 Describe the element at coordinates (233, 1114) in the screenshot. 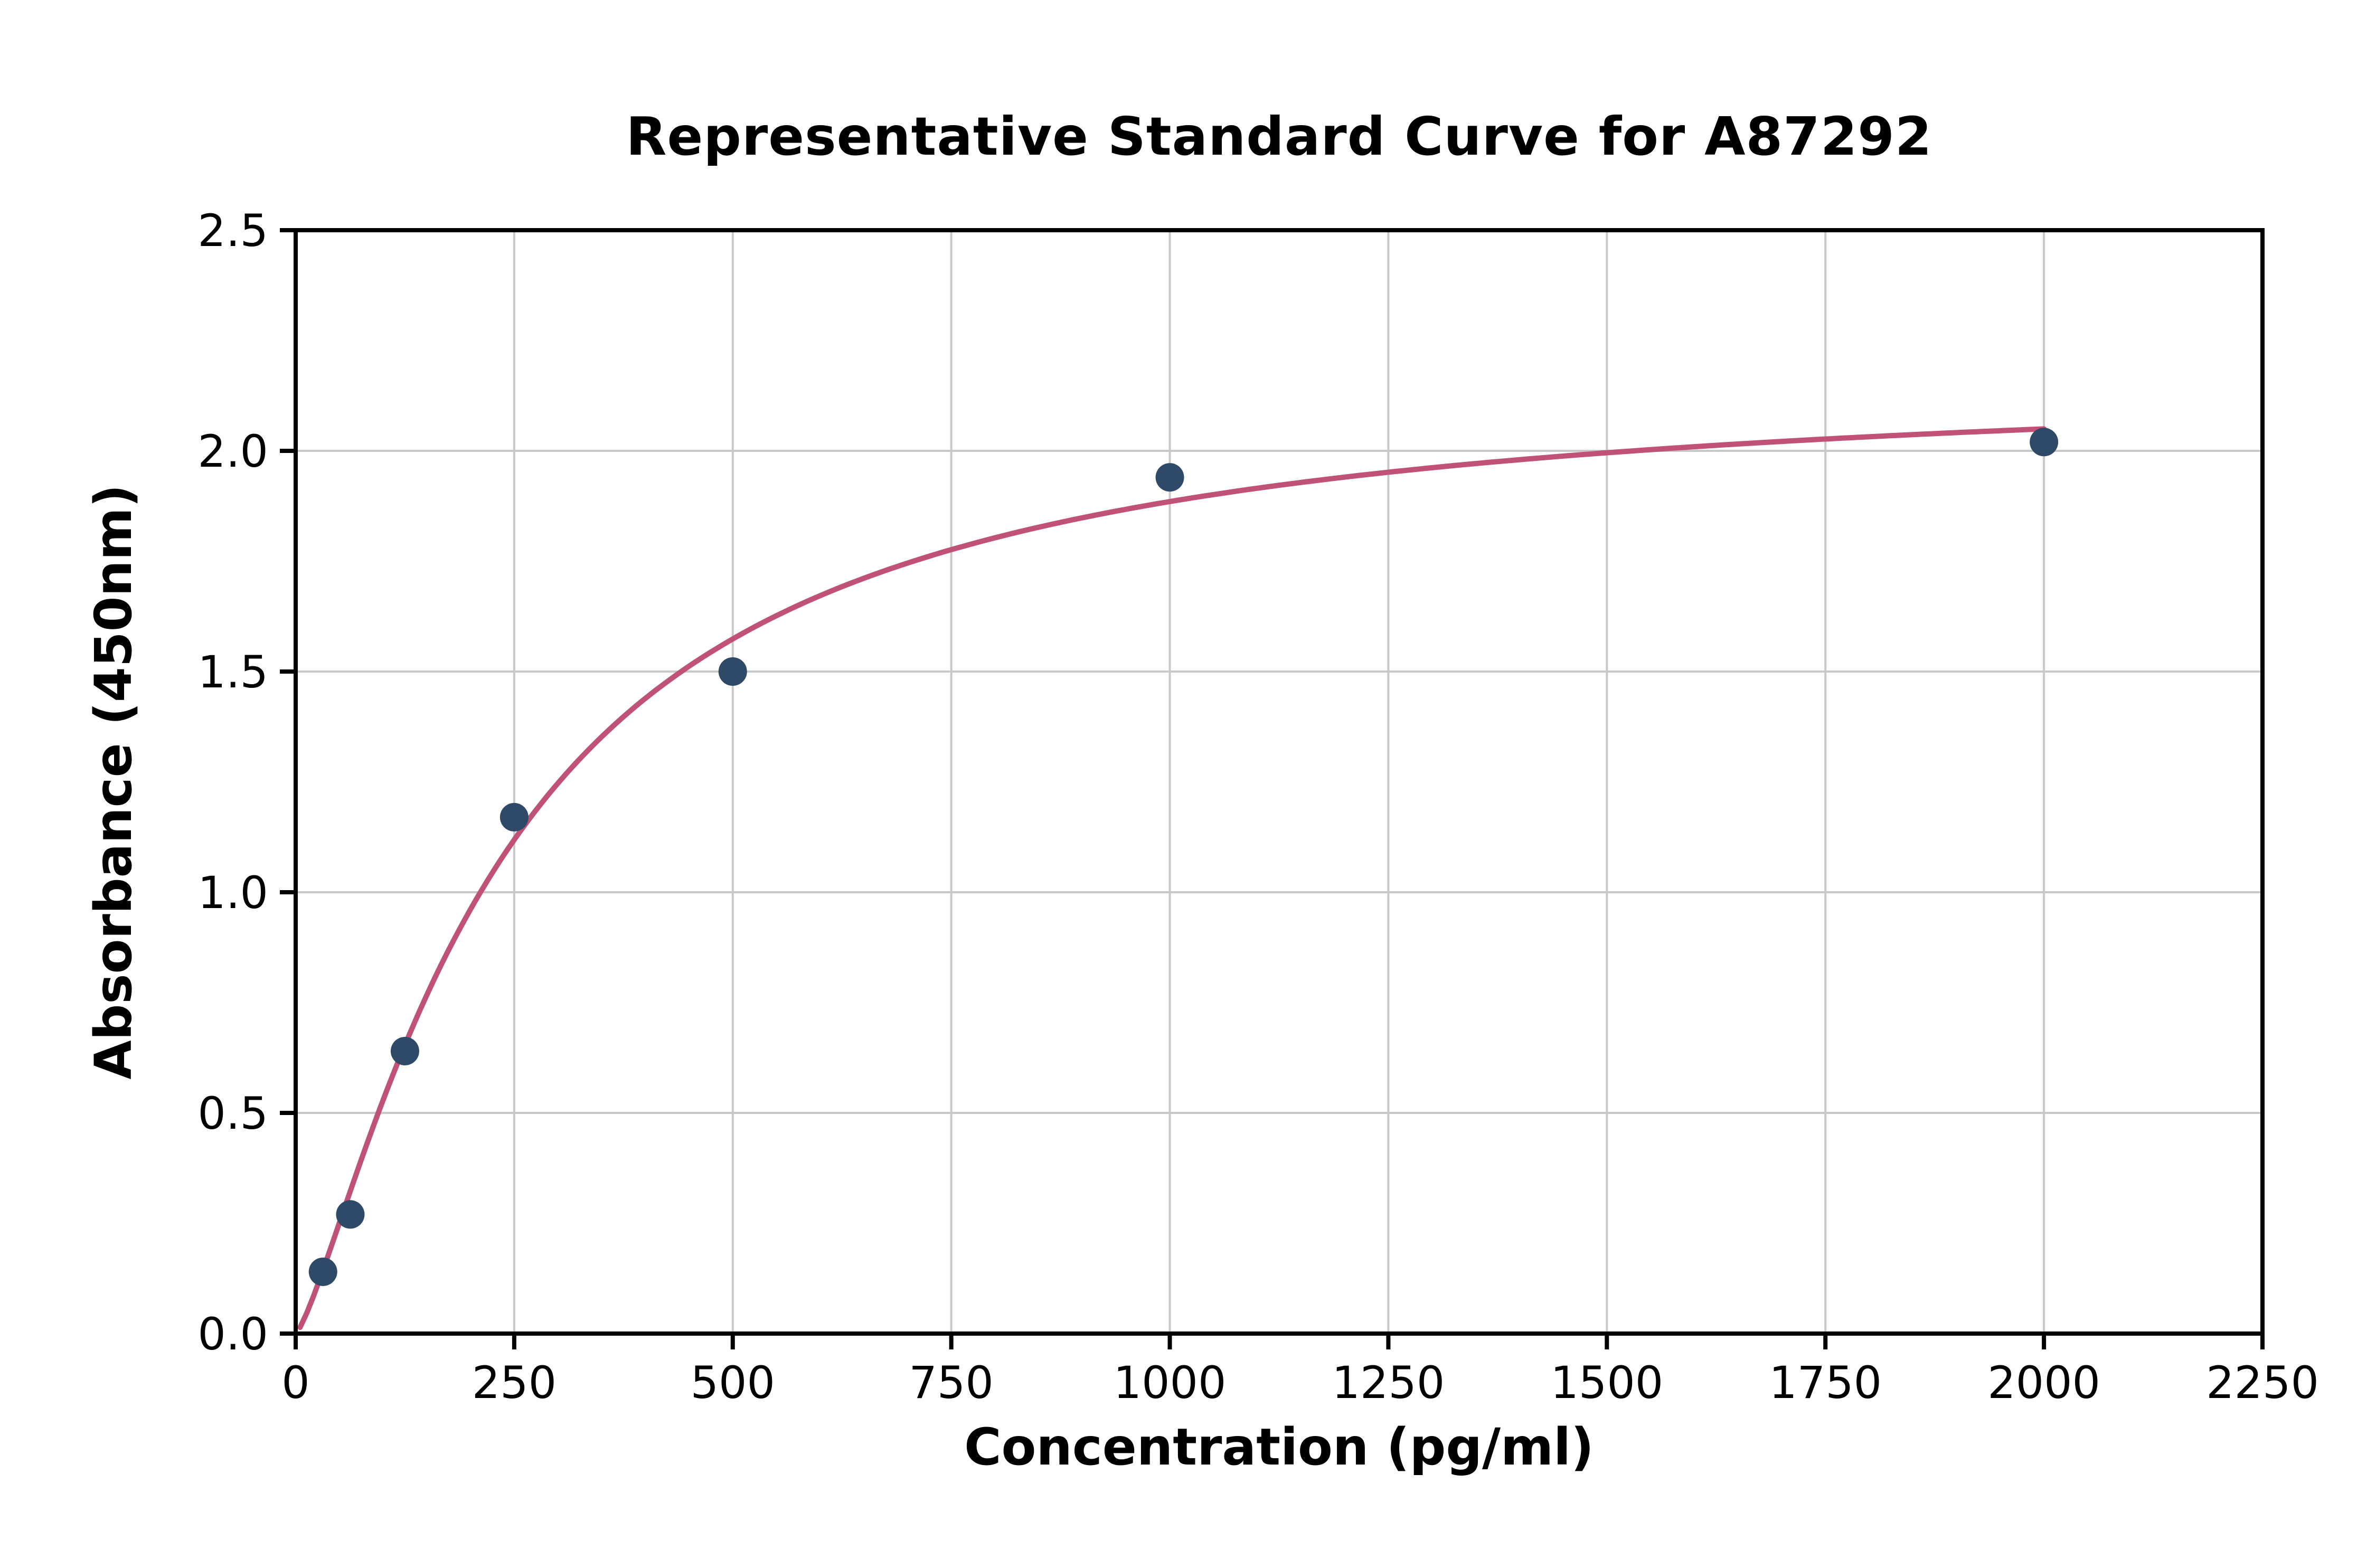

I see `y-tick-label: 0.5` at that location.